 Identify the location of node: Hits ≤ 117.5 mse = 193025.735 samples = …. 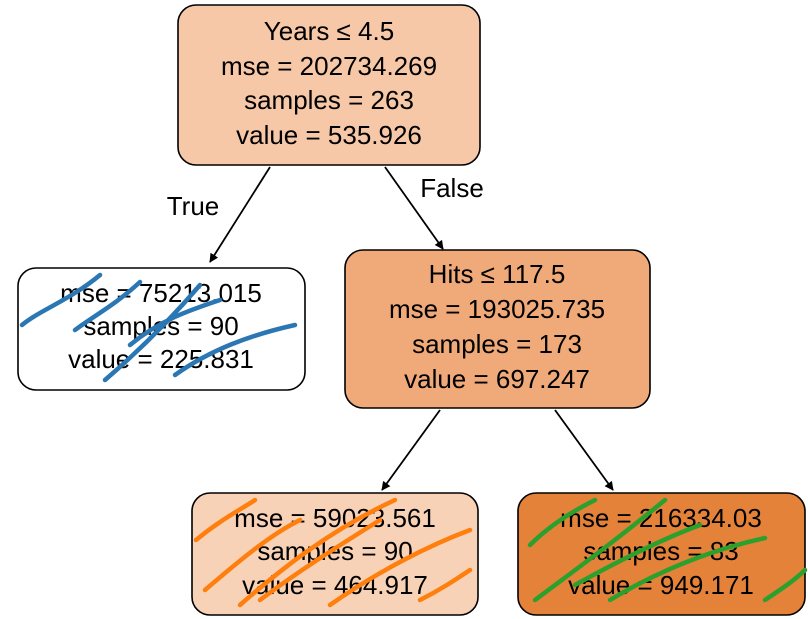
(497, 329).